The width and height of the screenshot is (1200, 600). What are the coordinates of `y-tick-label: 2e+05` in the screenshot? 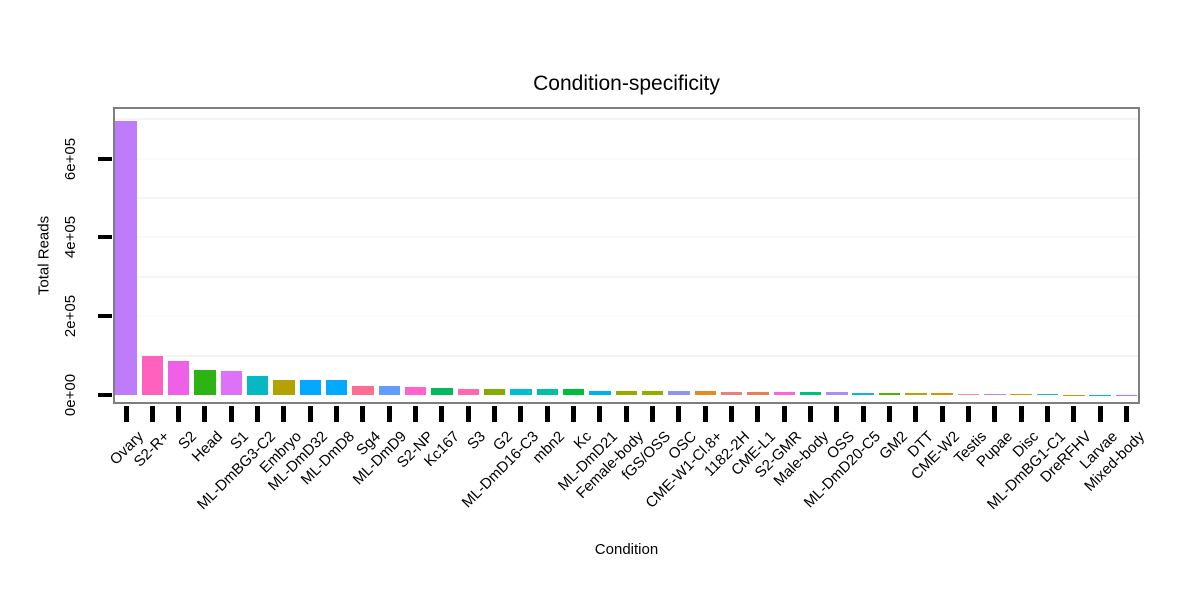 It's located at (70, 316).